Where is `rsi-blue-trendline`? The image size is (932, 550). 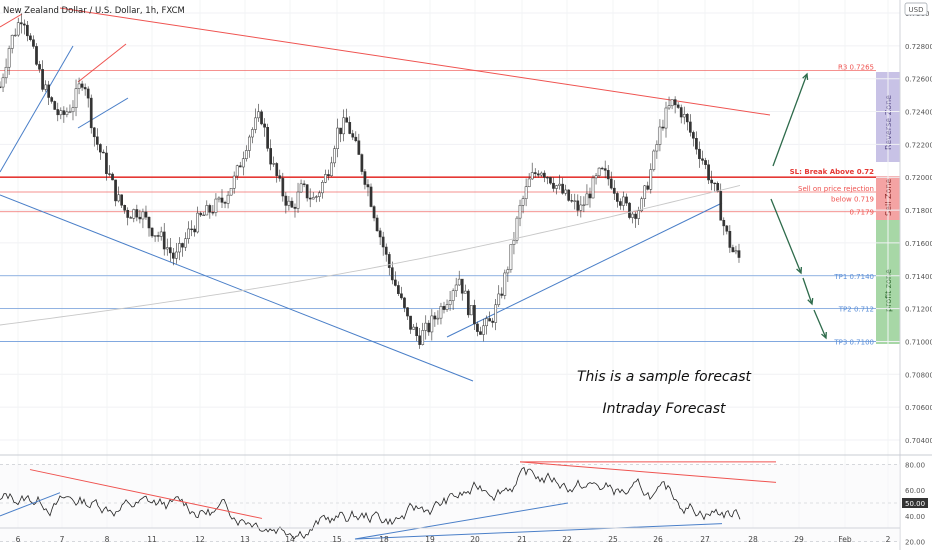
rsi-blue-trendline is located at coordinates (538, 531).